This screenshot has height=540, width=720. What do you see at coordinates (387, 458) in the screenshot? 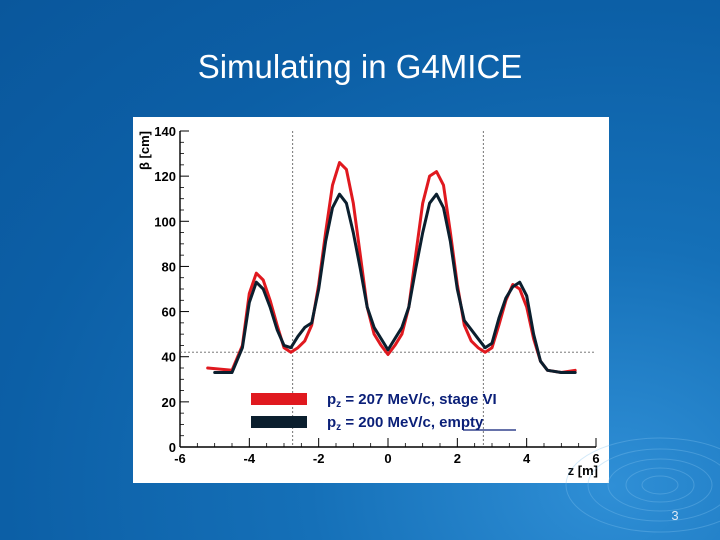
I see `x-tick-label: 0` at bounding box center [387, 458].